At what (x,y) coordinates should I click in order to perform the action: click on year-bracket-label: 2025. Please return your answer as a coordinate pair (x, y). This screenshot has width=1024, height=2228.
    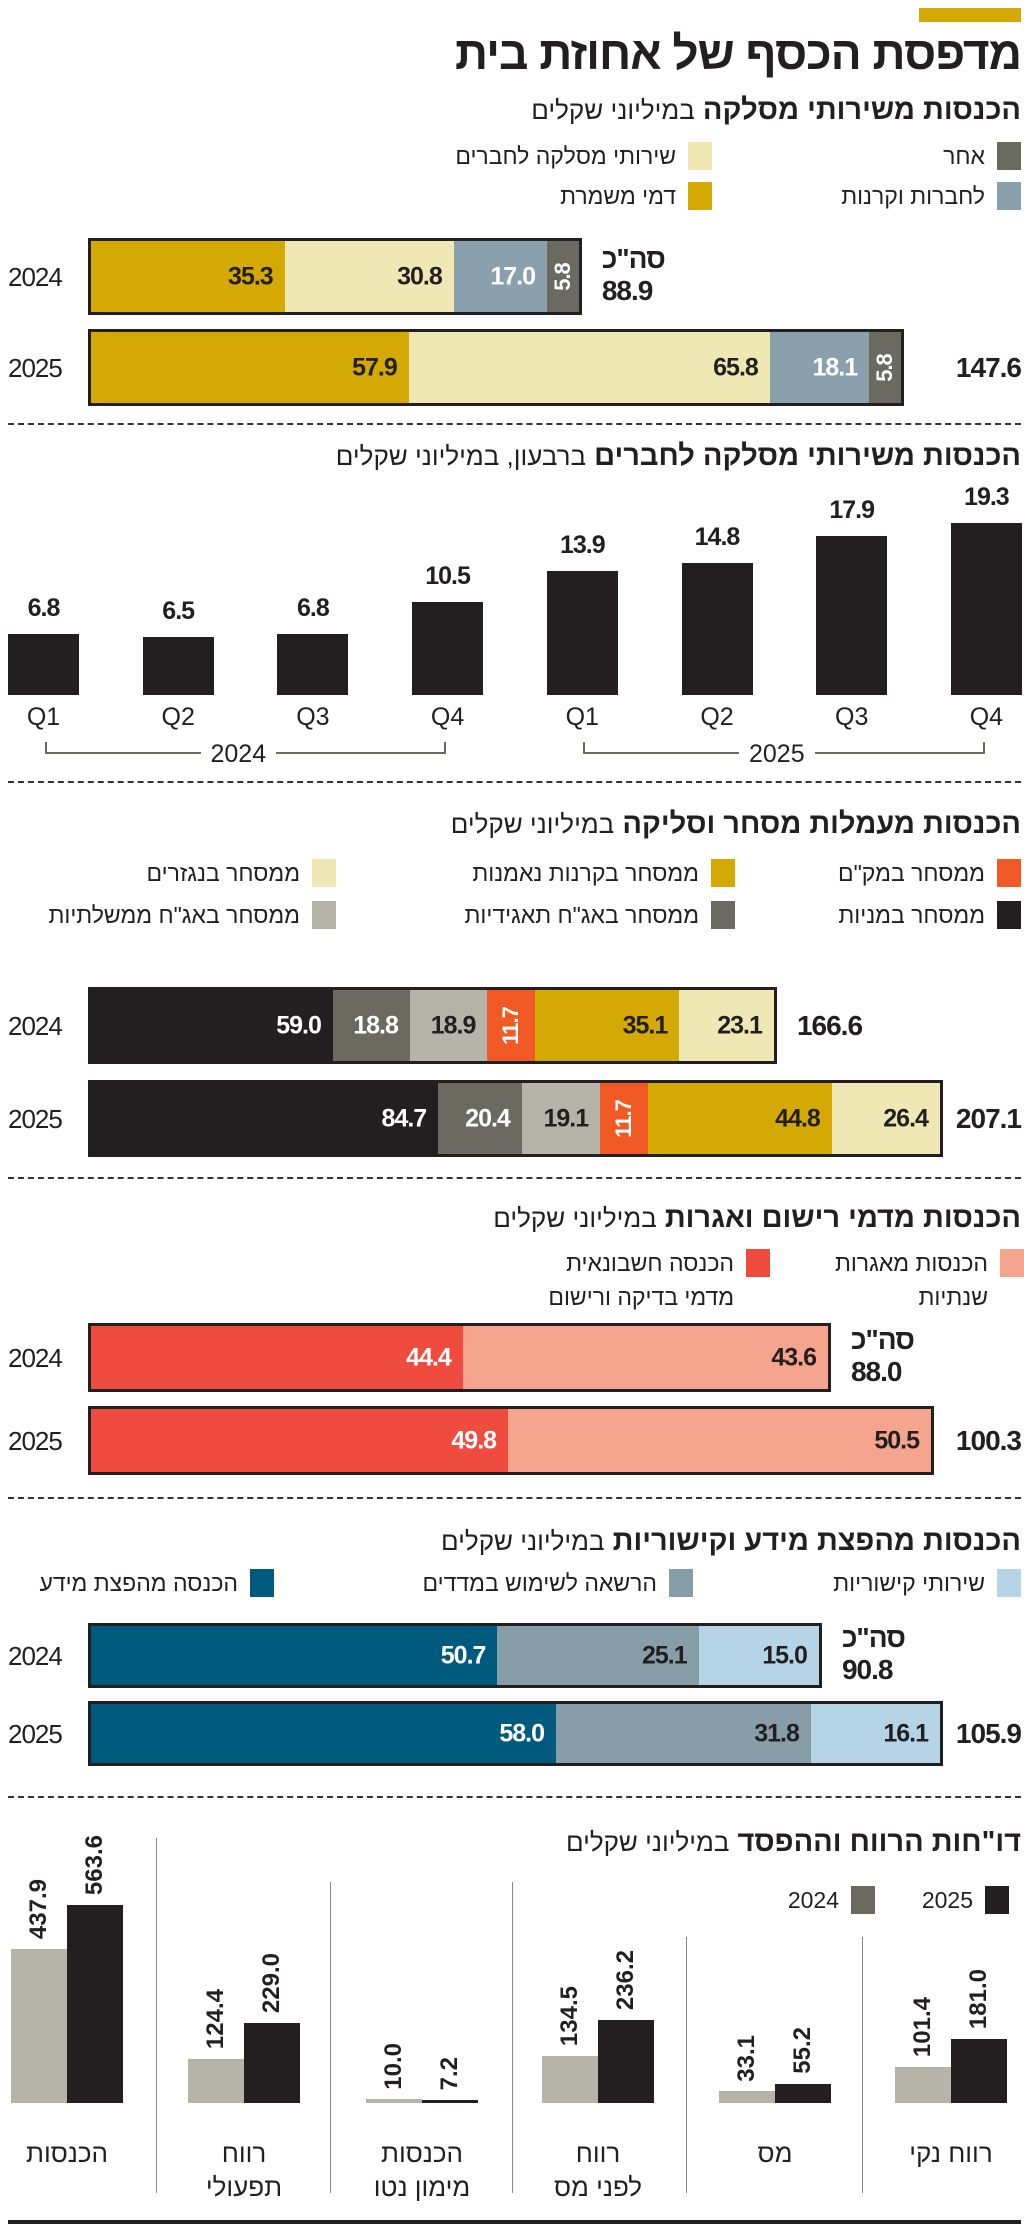
    Looking at the image, I should click on (777, 754).